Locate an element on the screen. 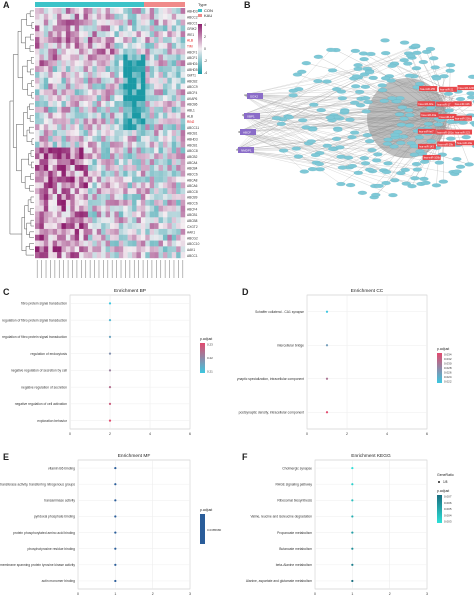 The height and width of the screenshot is (603, 474). gene-label: ABCC1 is located at coordinates (192, 23).